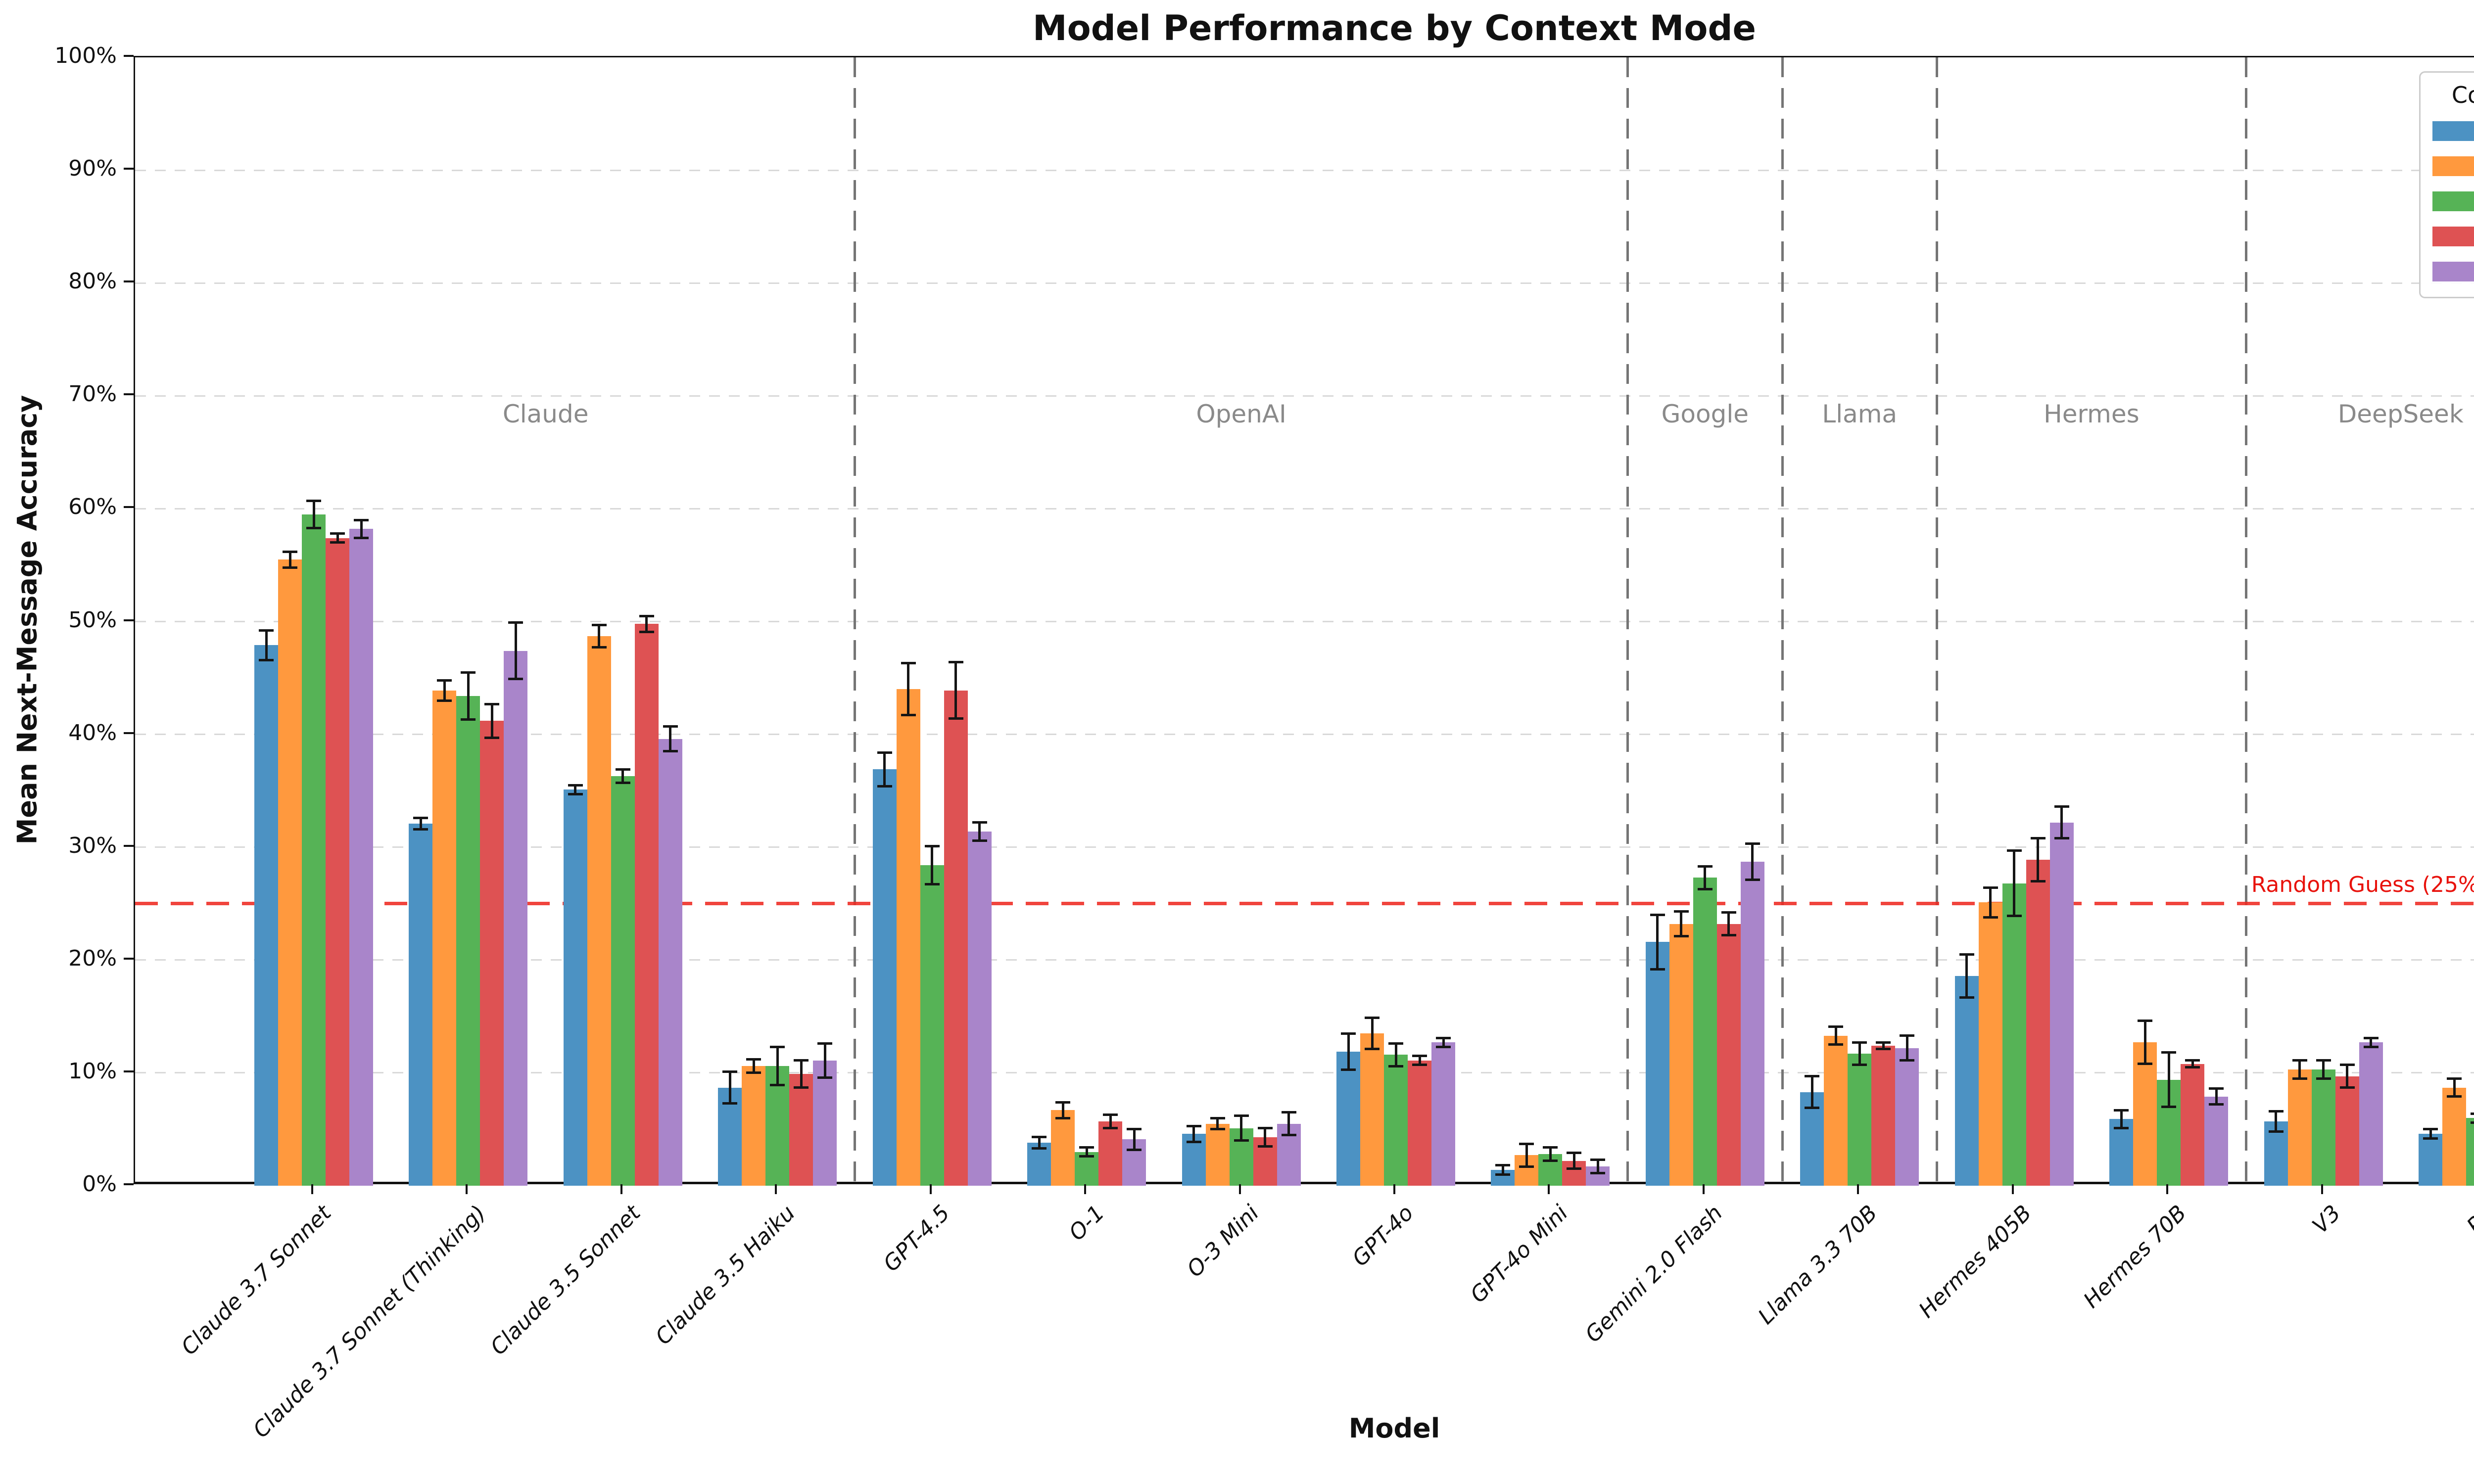 The width and height of the screenshot is (2474, 1484). I want to click on y-tick-label: 100%, so click(86, 55).